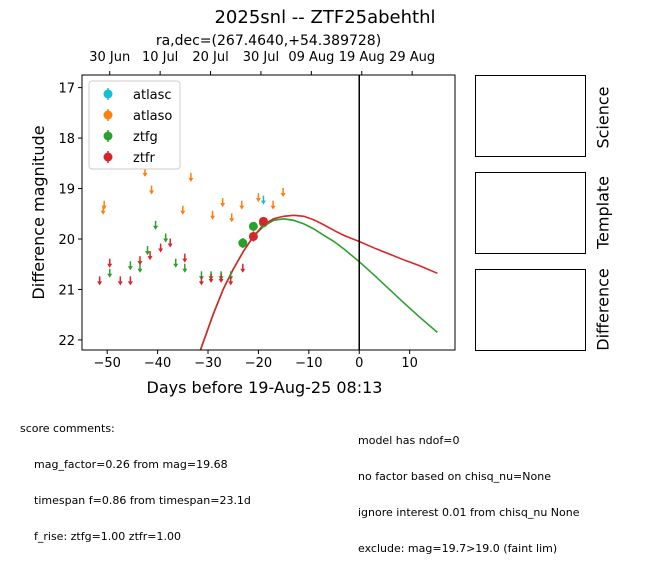 This screenshot has height=567, width=650. I want to click on x-tick-label: 10, so click(409, 363).